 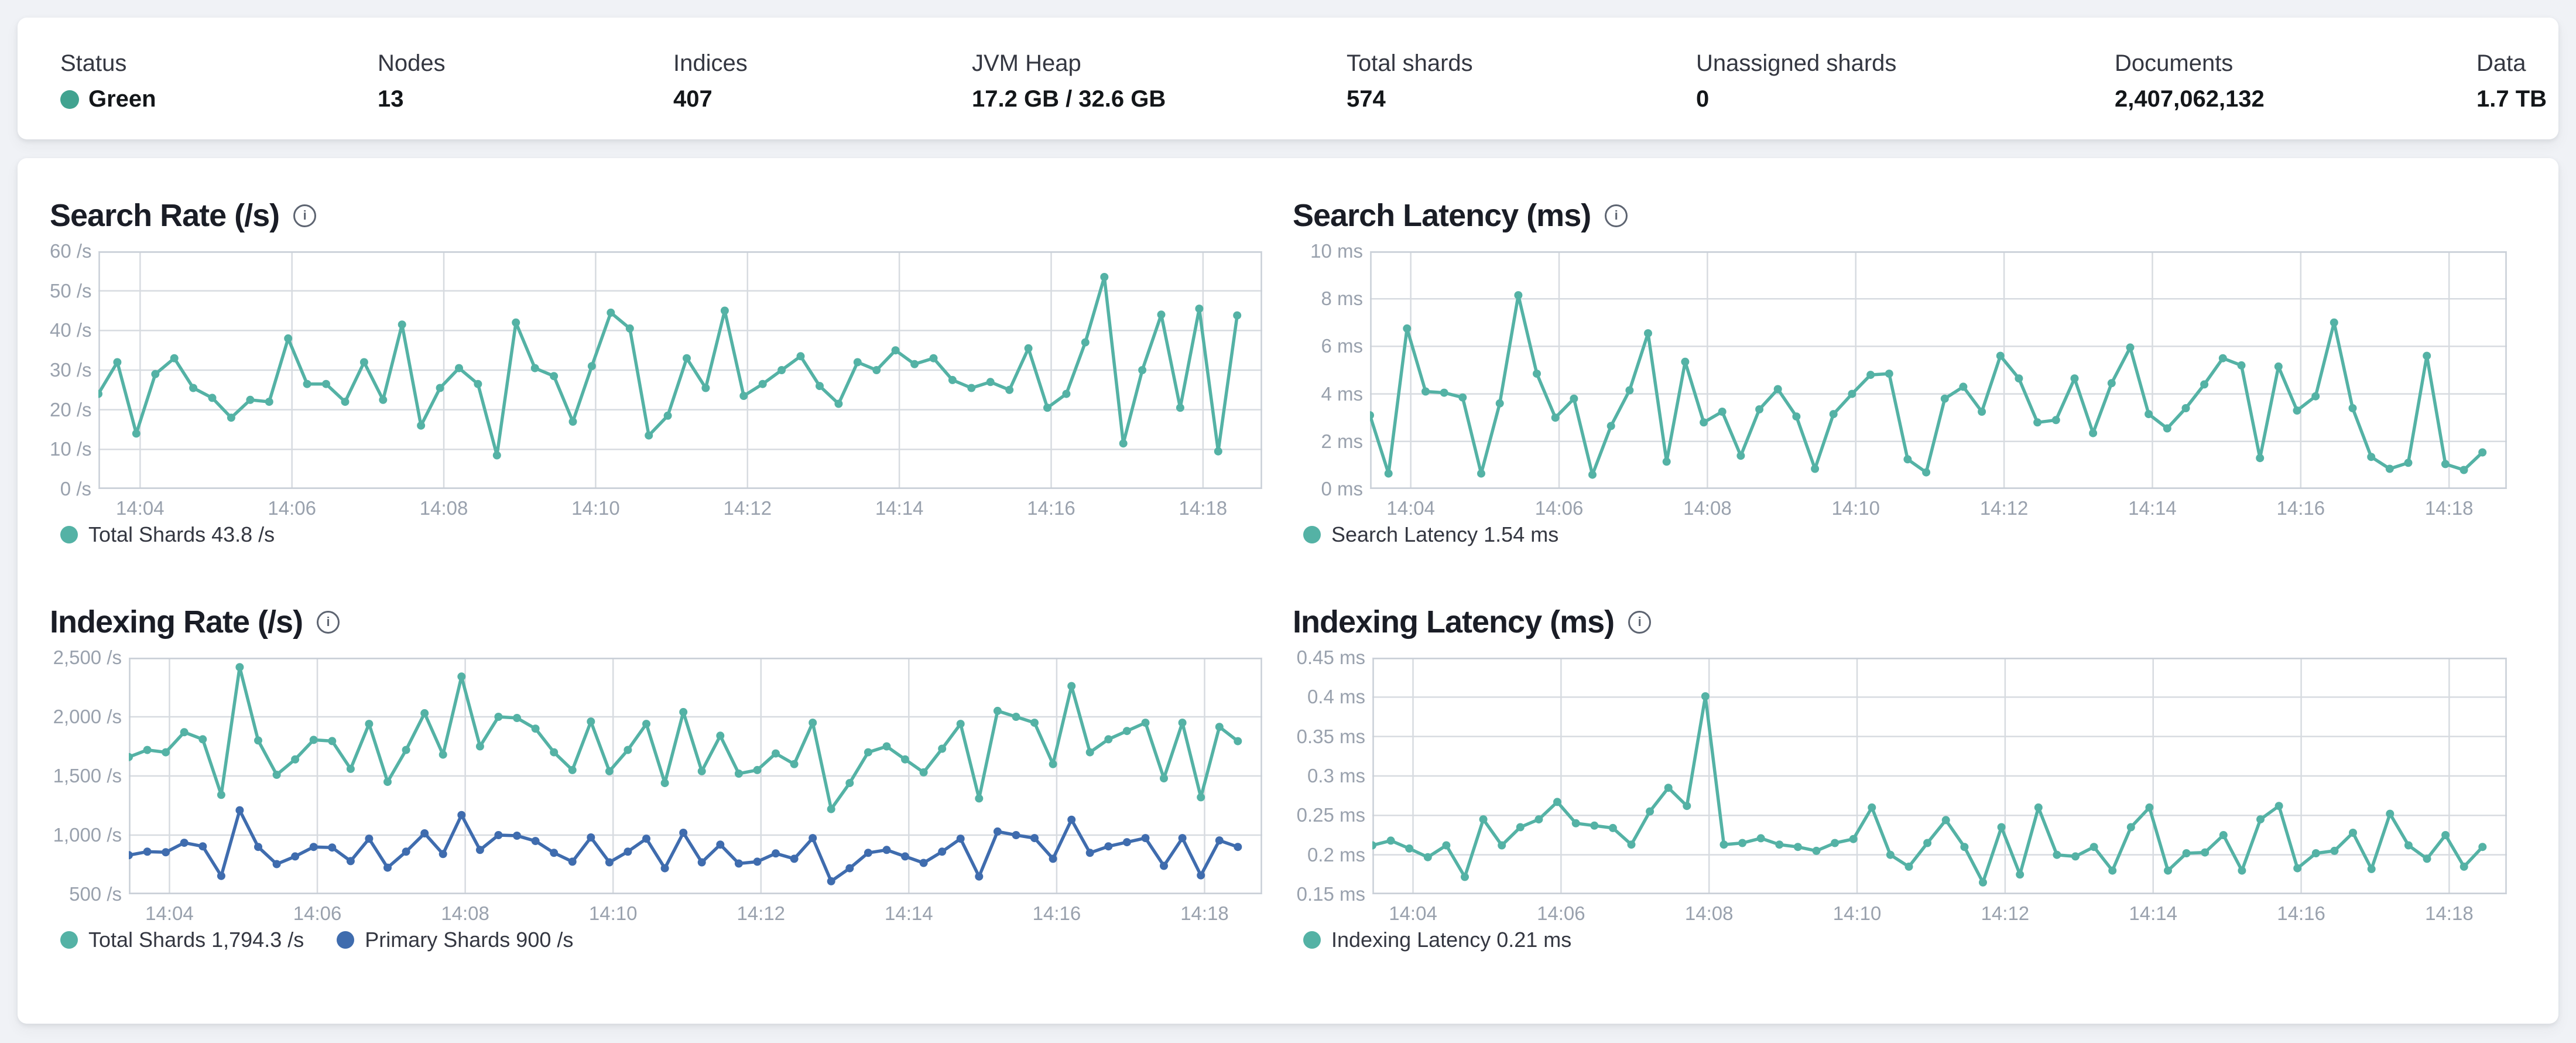 I want to click on y-axis-label: 0.25 ms, so click(x=1330, y=815).